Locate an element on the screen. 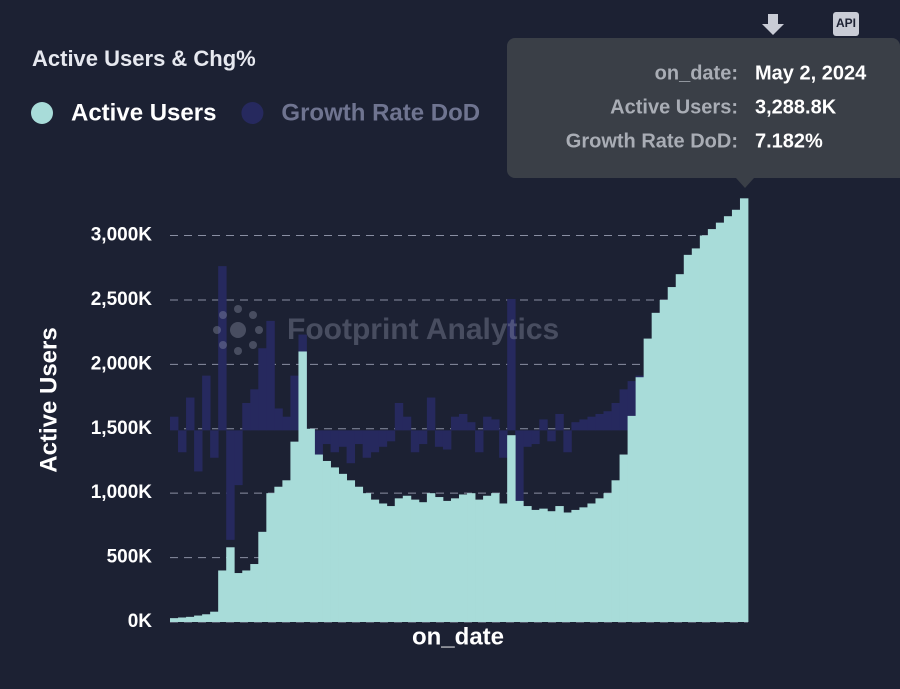 The height and width of the screenshot is (689, 900). tooltip-value: 3,288.8K is located at coordinates (796, 107).